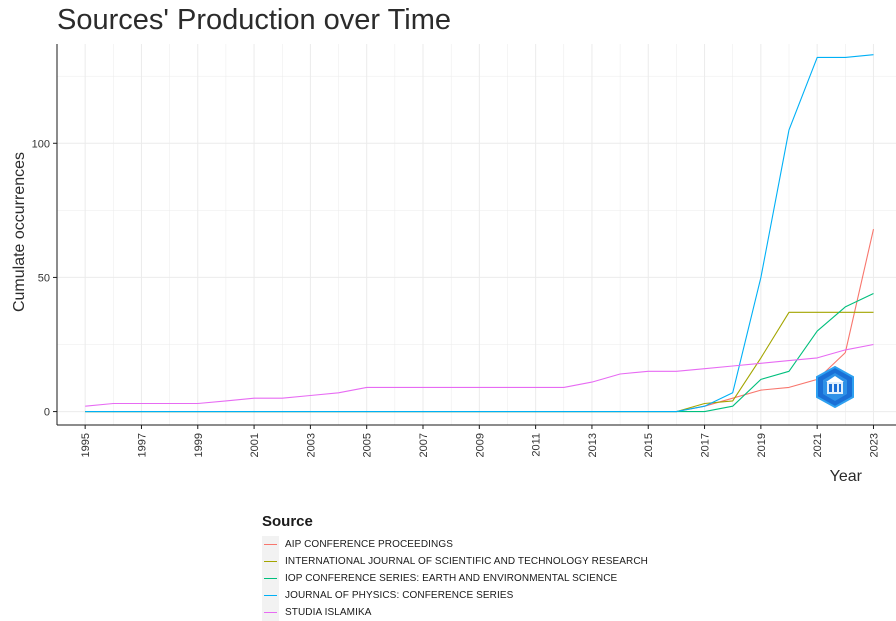 The width and height of the screenshot is (896, 621). Describe the element at coordinates (41, 144) in the screenshot. I see `y-tick-label: 100` at that location.